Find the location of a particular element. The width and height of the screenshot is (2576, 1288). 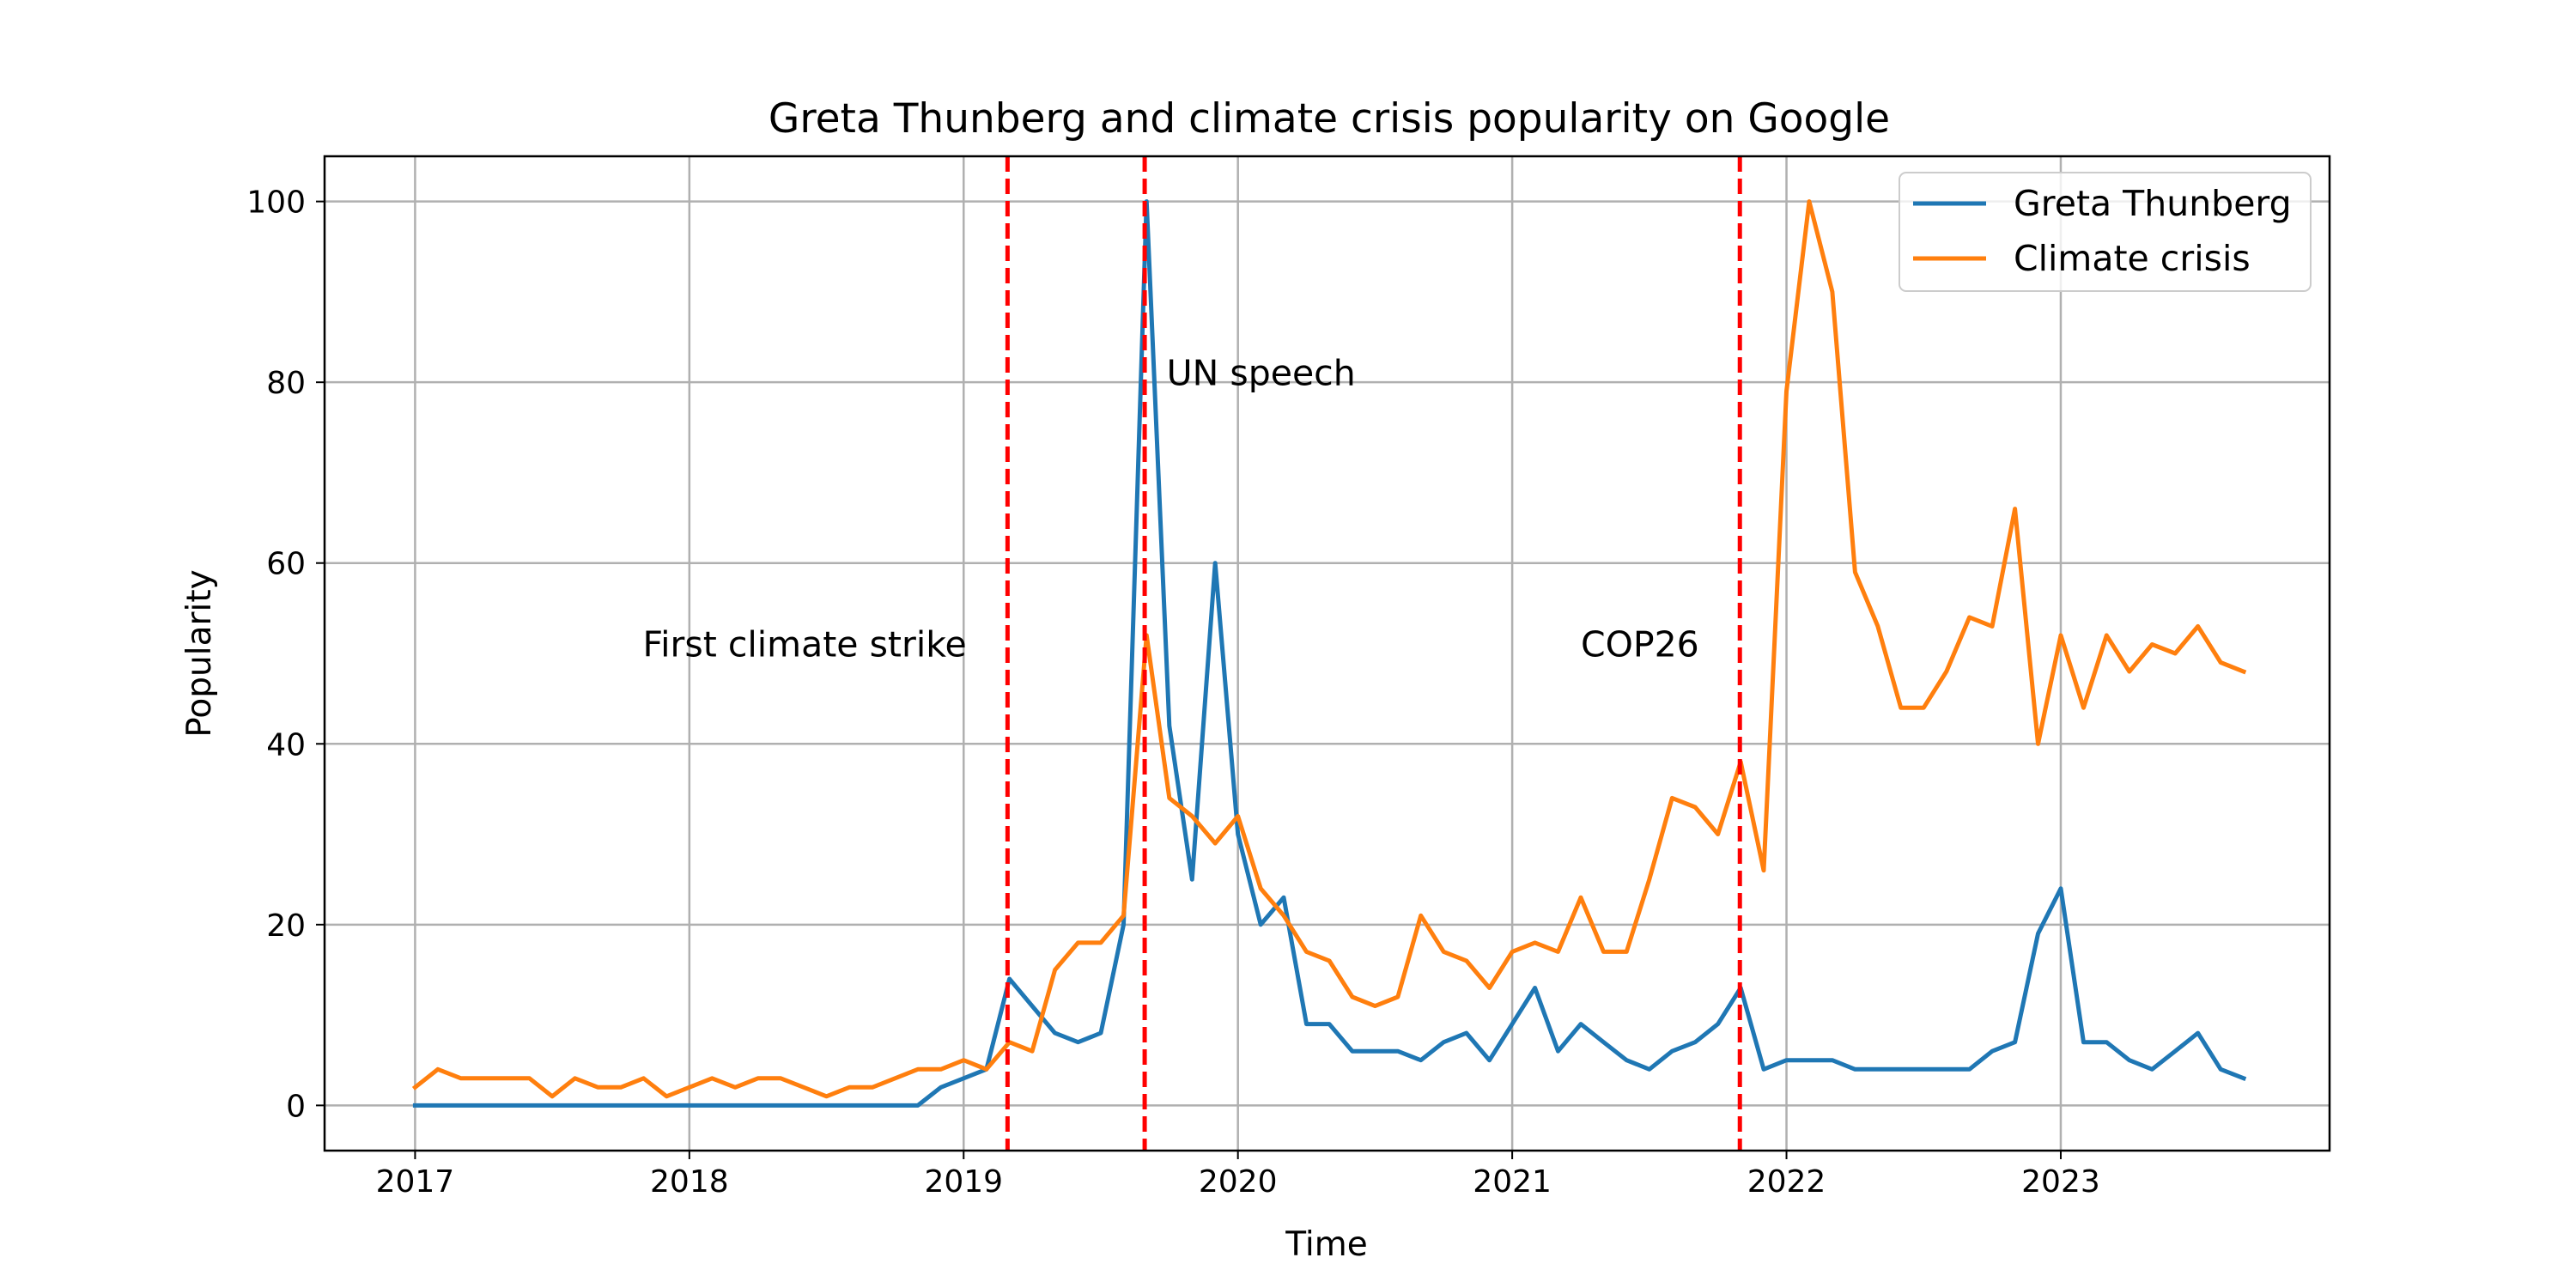

legend-label-greta: Greta Thunberg is located at coordinates (2153, 203).